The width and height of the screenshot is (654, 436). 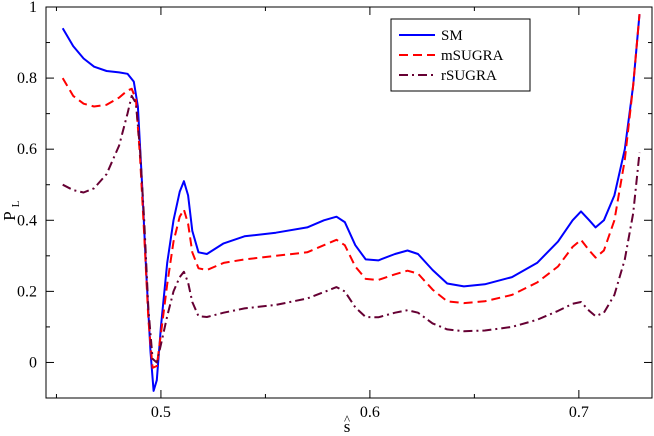 I want to click on y-tick-label: 0.4, so click(x=27, y=220).